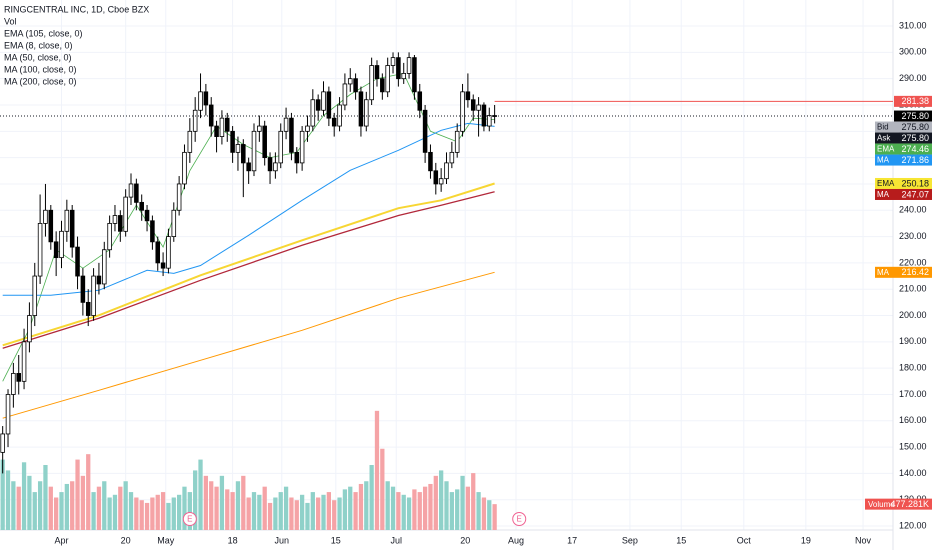  Describe the element at coordinates (915, 183) in the screenshot. I see `price-tag-label: 250.18` at that location.